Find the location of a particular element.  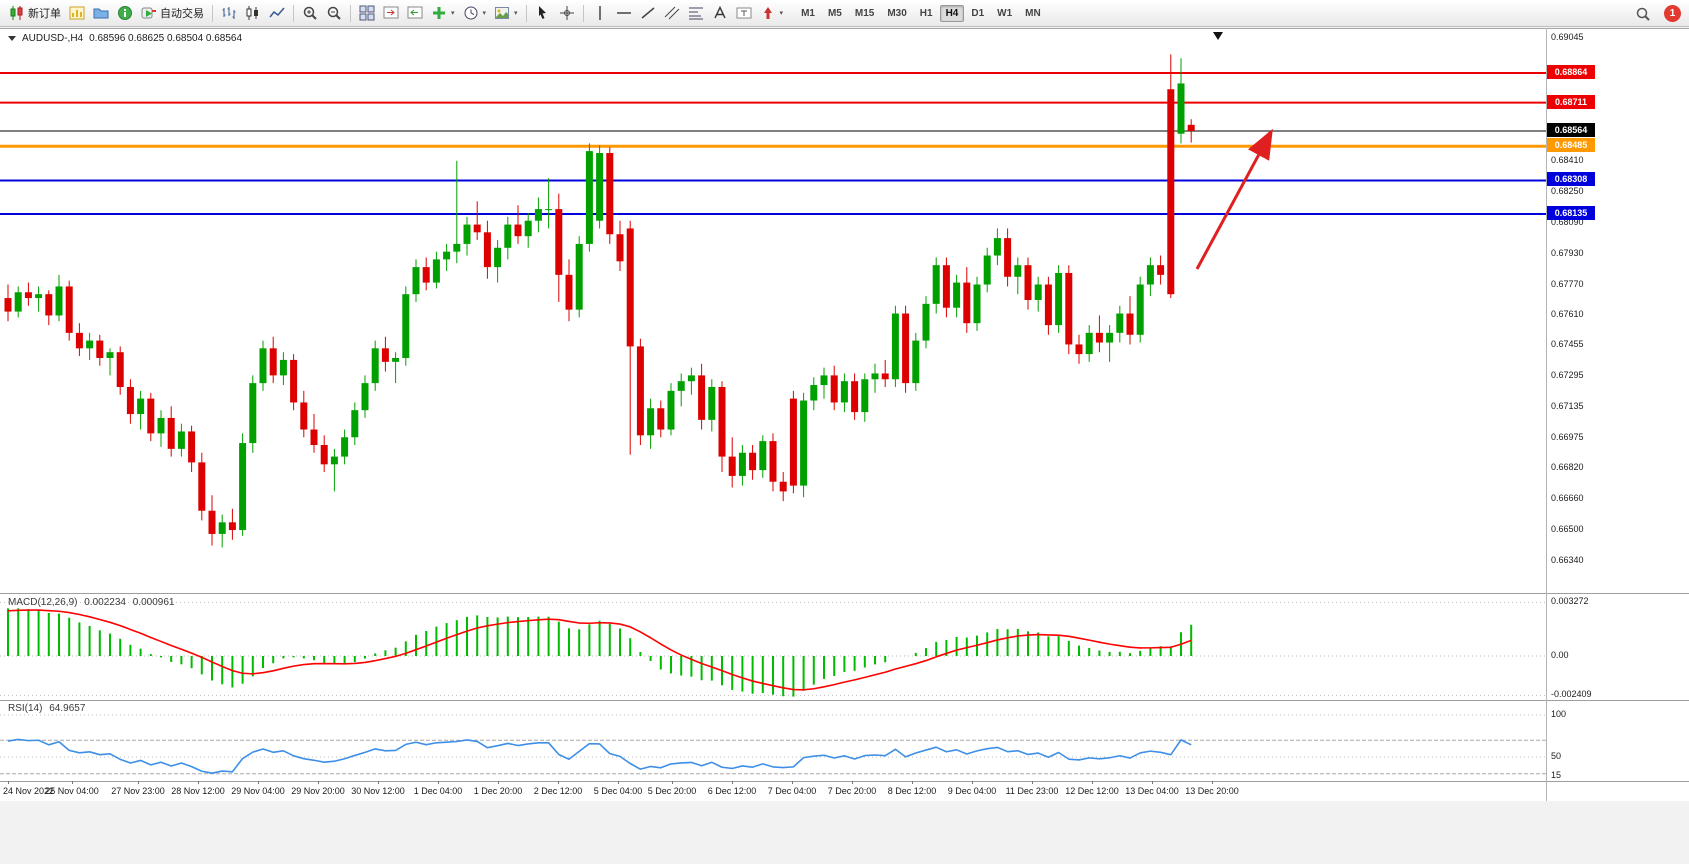

data-window-button is located at coordinates (125, 13).